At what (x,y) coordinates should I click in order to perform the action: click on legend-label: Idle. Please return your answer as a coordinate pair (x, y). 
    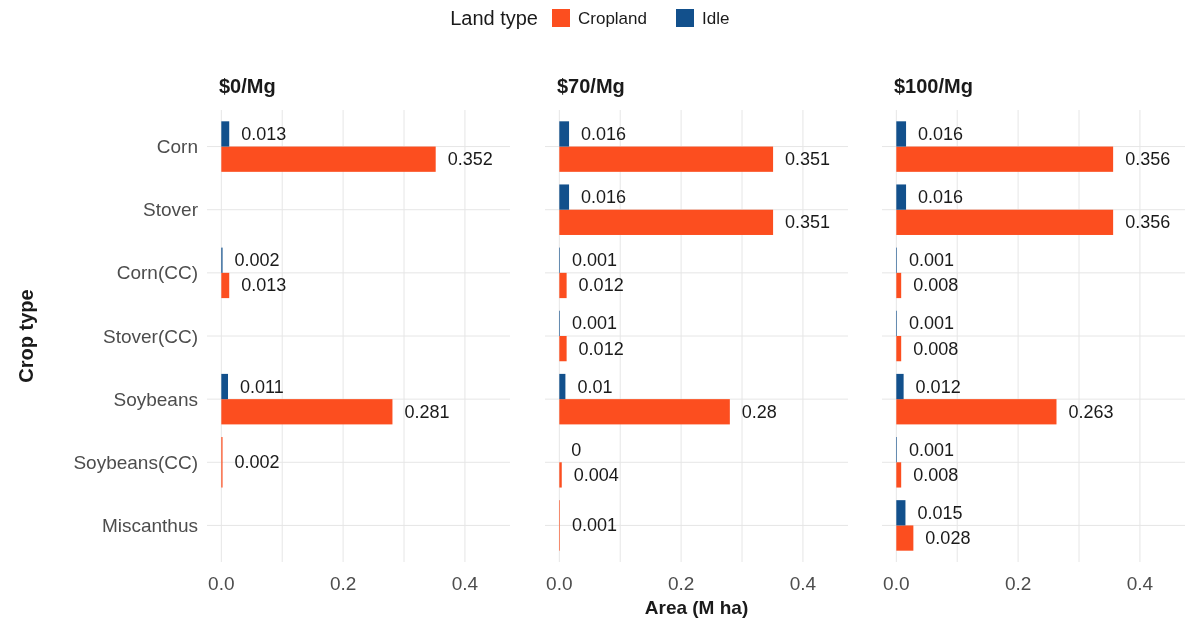
    Looking at the image, I should click on (716, 18).